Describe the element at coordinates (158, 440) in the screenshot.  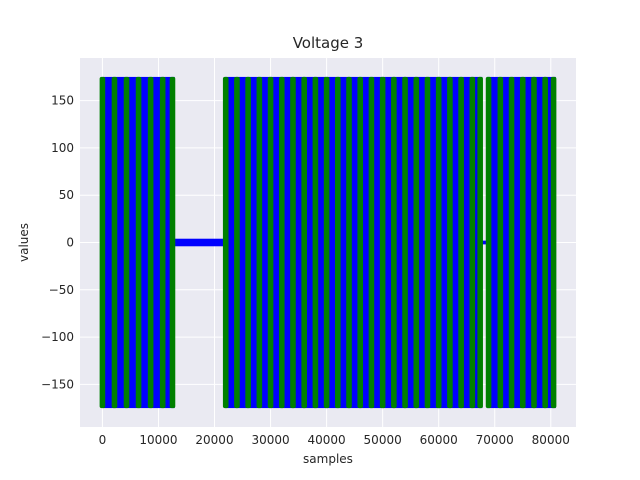
I see `x-tick-label: 10000` at that location.